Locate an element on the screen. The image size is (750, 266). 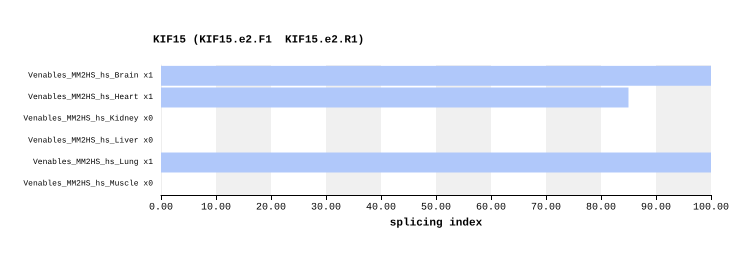
x-tick-label: 90.00 is located at coordinates (656, 208).